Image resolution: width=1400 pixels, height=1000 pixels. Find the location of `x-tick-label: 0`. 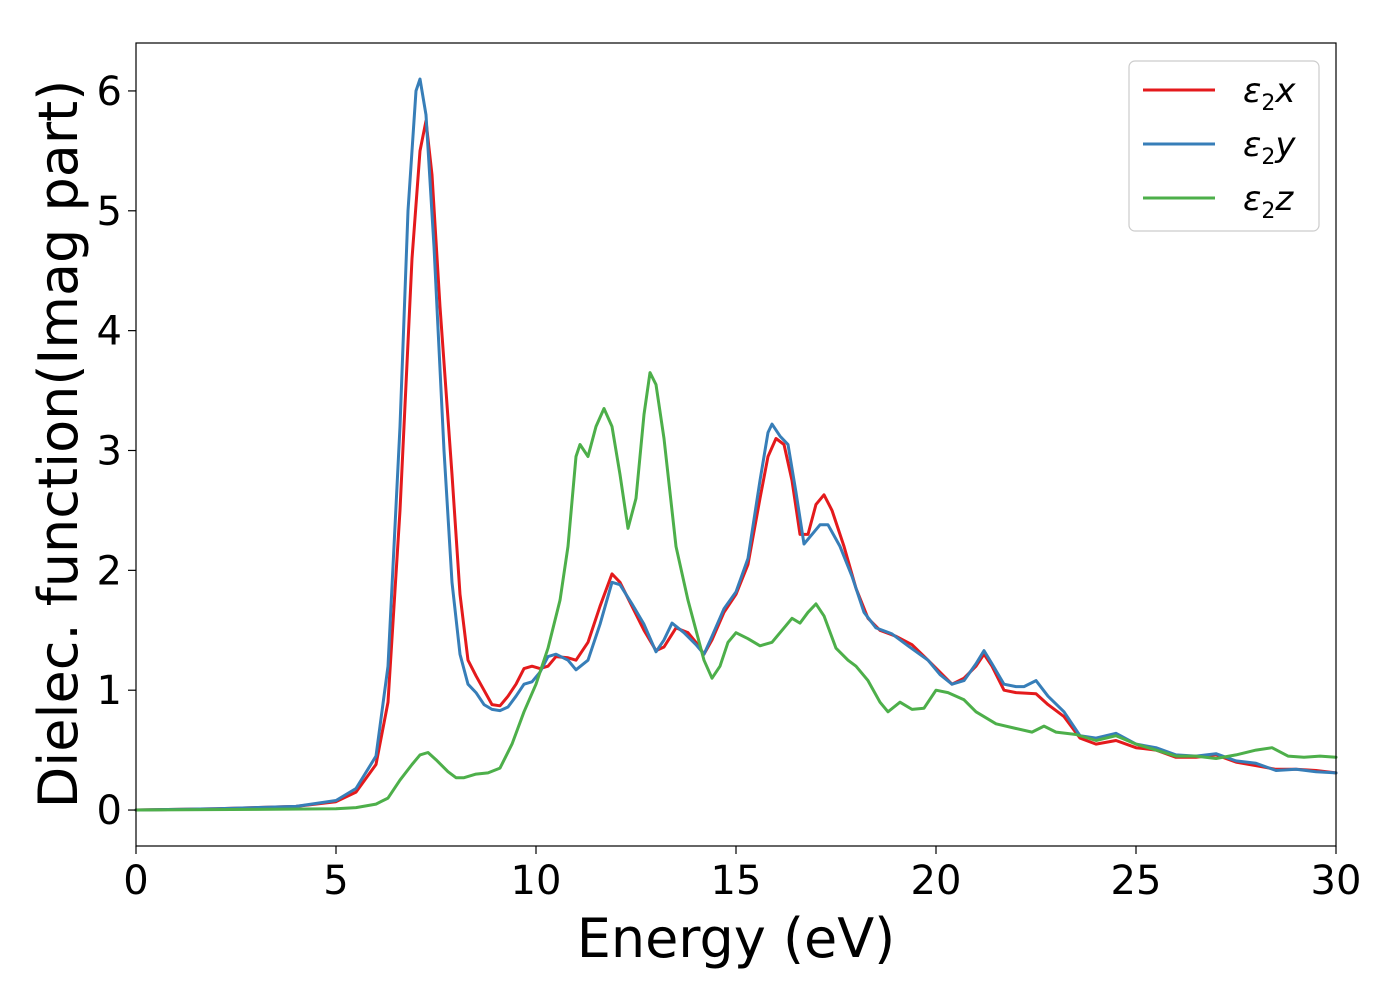

x-tick-label: 0 is located at coordinates (135, 881).